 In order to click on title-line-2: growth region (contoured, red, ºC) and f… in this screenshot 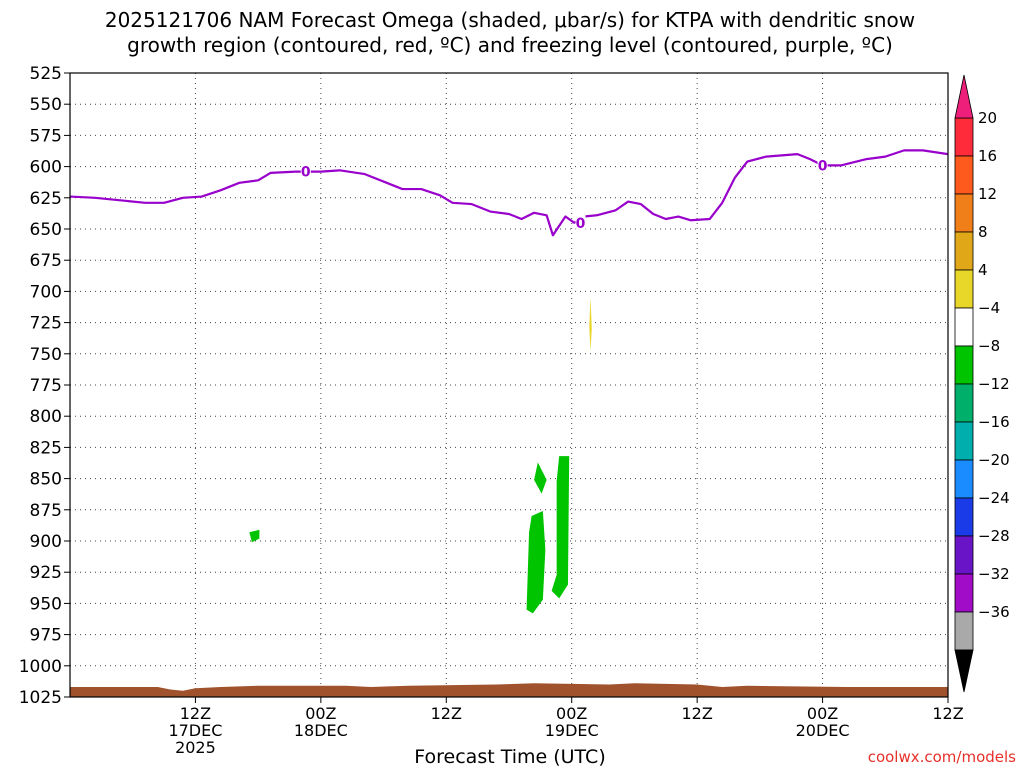, I will do `click(510, 45)`.